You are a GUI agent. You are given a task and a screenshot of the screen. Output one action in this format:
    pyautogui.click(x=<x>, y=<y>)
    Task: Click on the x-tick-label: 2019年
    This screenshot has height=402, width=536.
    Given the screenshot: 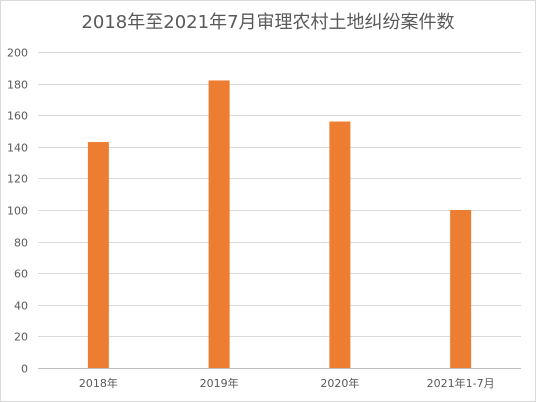 What is the action you would take?
    pyautogui.click(x=219, y=383)
    